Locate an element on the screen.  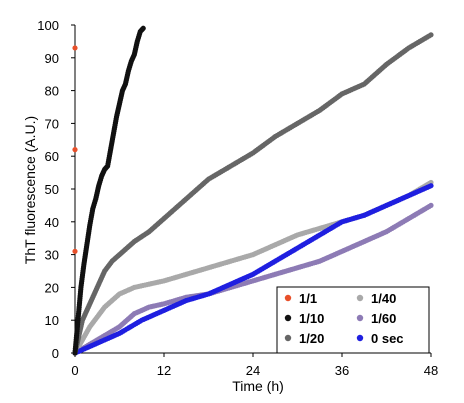
x-tick-label: 36 is located at coordinates (342, 370).